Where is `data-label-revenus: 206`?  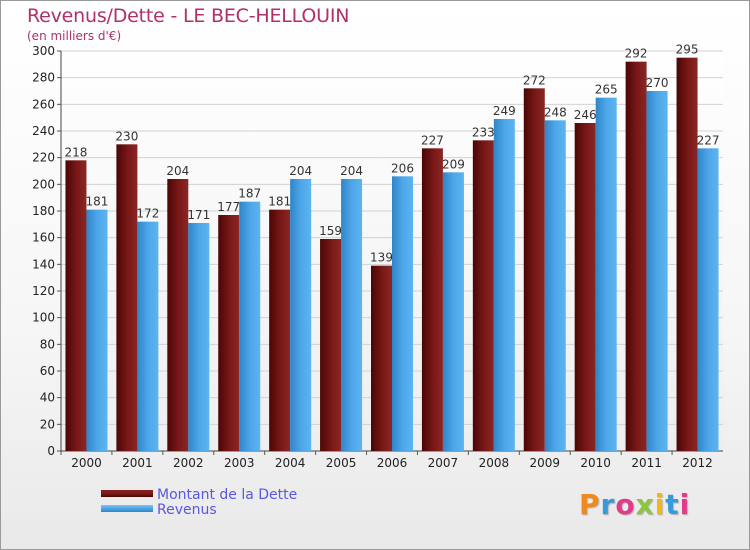 data-label-revenus: 206 is located at coordinates (402, 168).